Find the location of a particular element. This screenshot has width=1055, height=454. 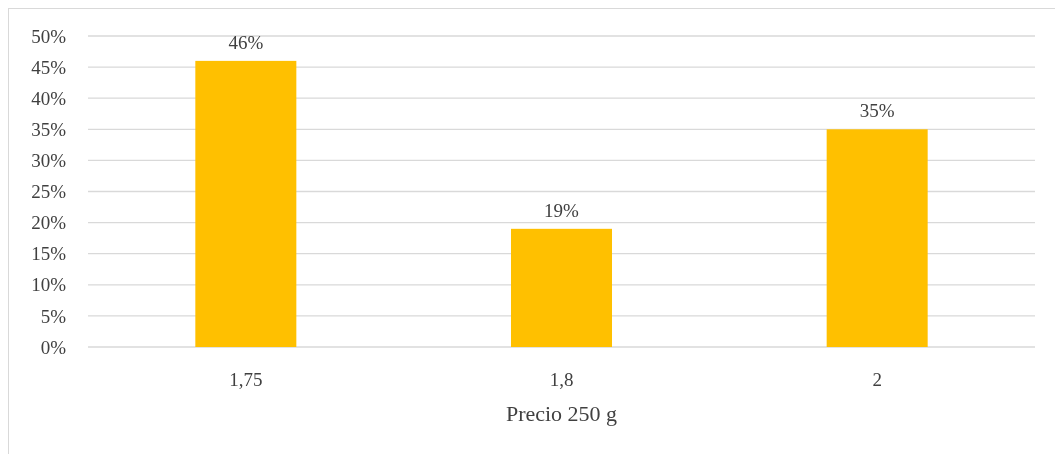

y-tick-label: 50% is located at coordinates (49, 36).